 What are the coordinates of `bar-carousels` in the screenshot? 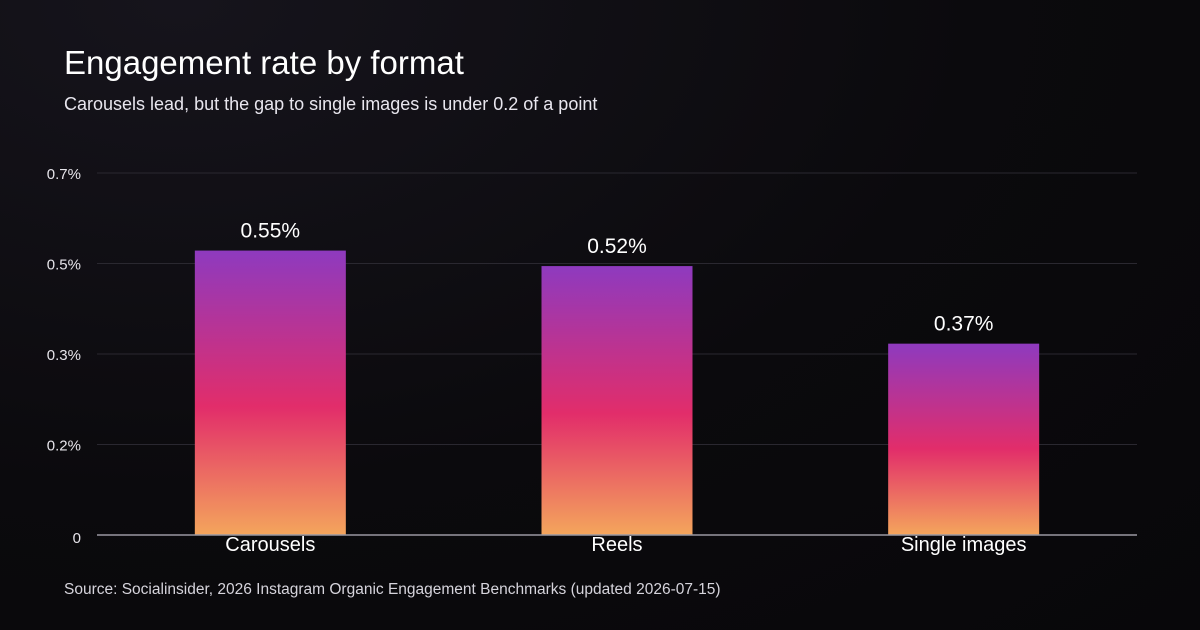 It's located at (270, 393).